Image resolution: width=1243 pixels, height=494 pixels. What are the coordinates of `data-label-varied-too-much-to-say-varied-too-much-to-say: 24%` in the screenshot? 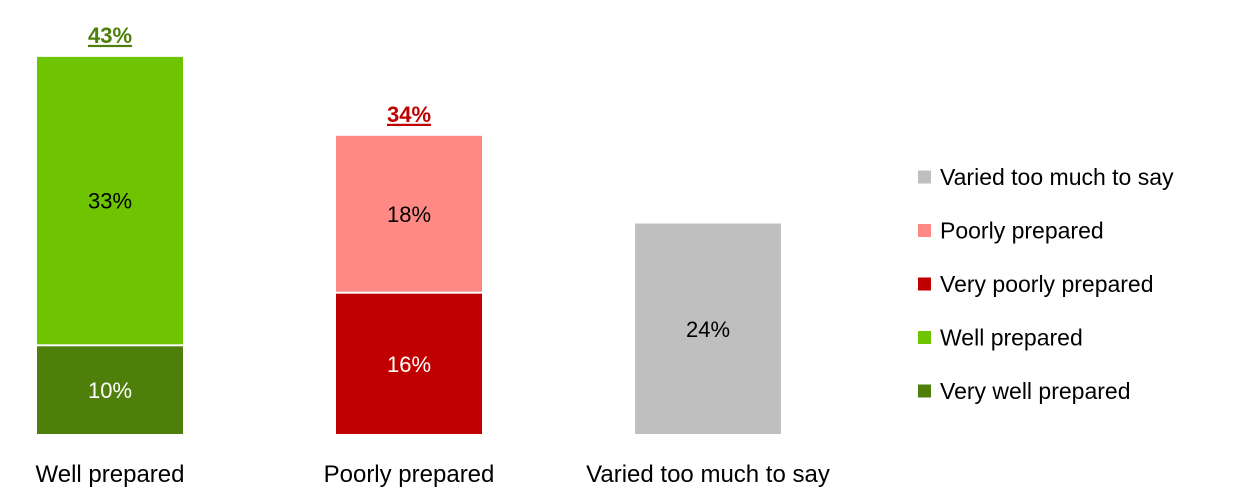 It's located at (708, 329).